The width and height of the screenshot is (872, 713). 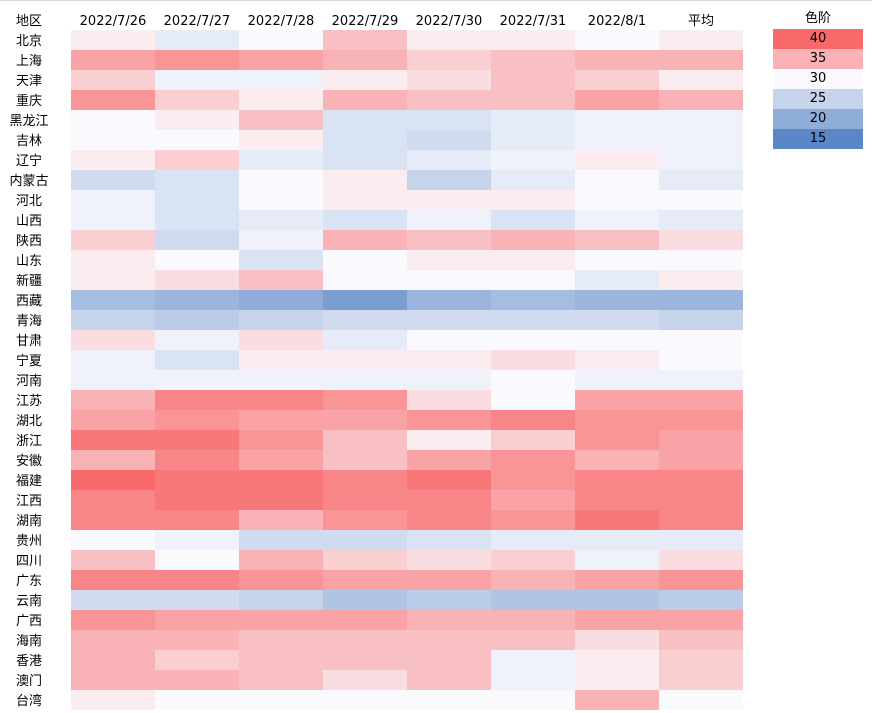 I want to click on row-label: 福建, so click(x=29, y=481).